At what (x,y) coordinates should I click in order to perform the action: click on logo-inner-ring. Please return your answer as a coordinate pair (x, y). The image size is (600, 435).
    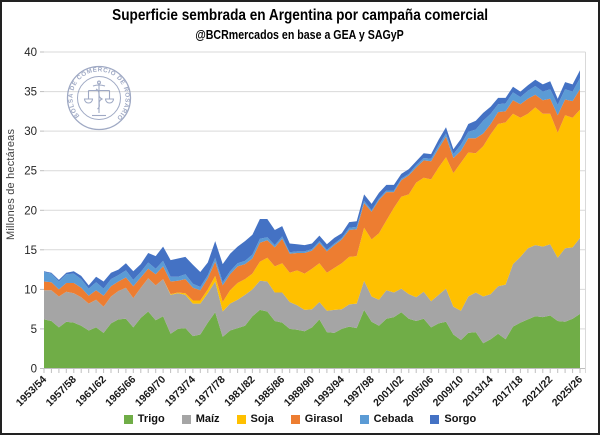
    Looking at the image, I should click on (99, 98).